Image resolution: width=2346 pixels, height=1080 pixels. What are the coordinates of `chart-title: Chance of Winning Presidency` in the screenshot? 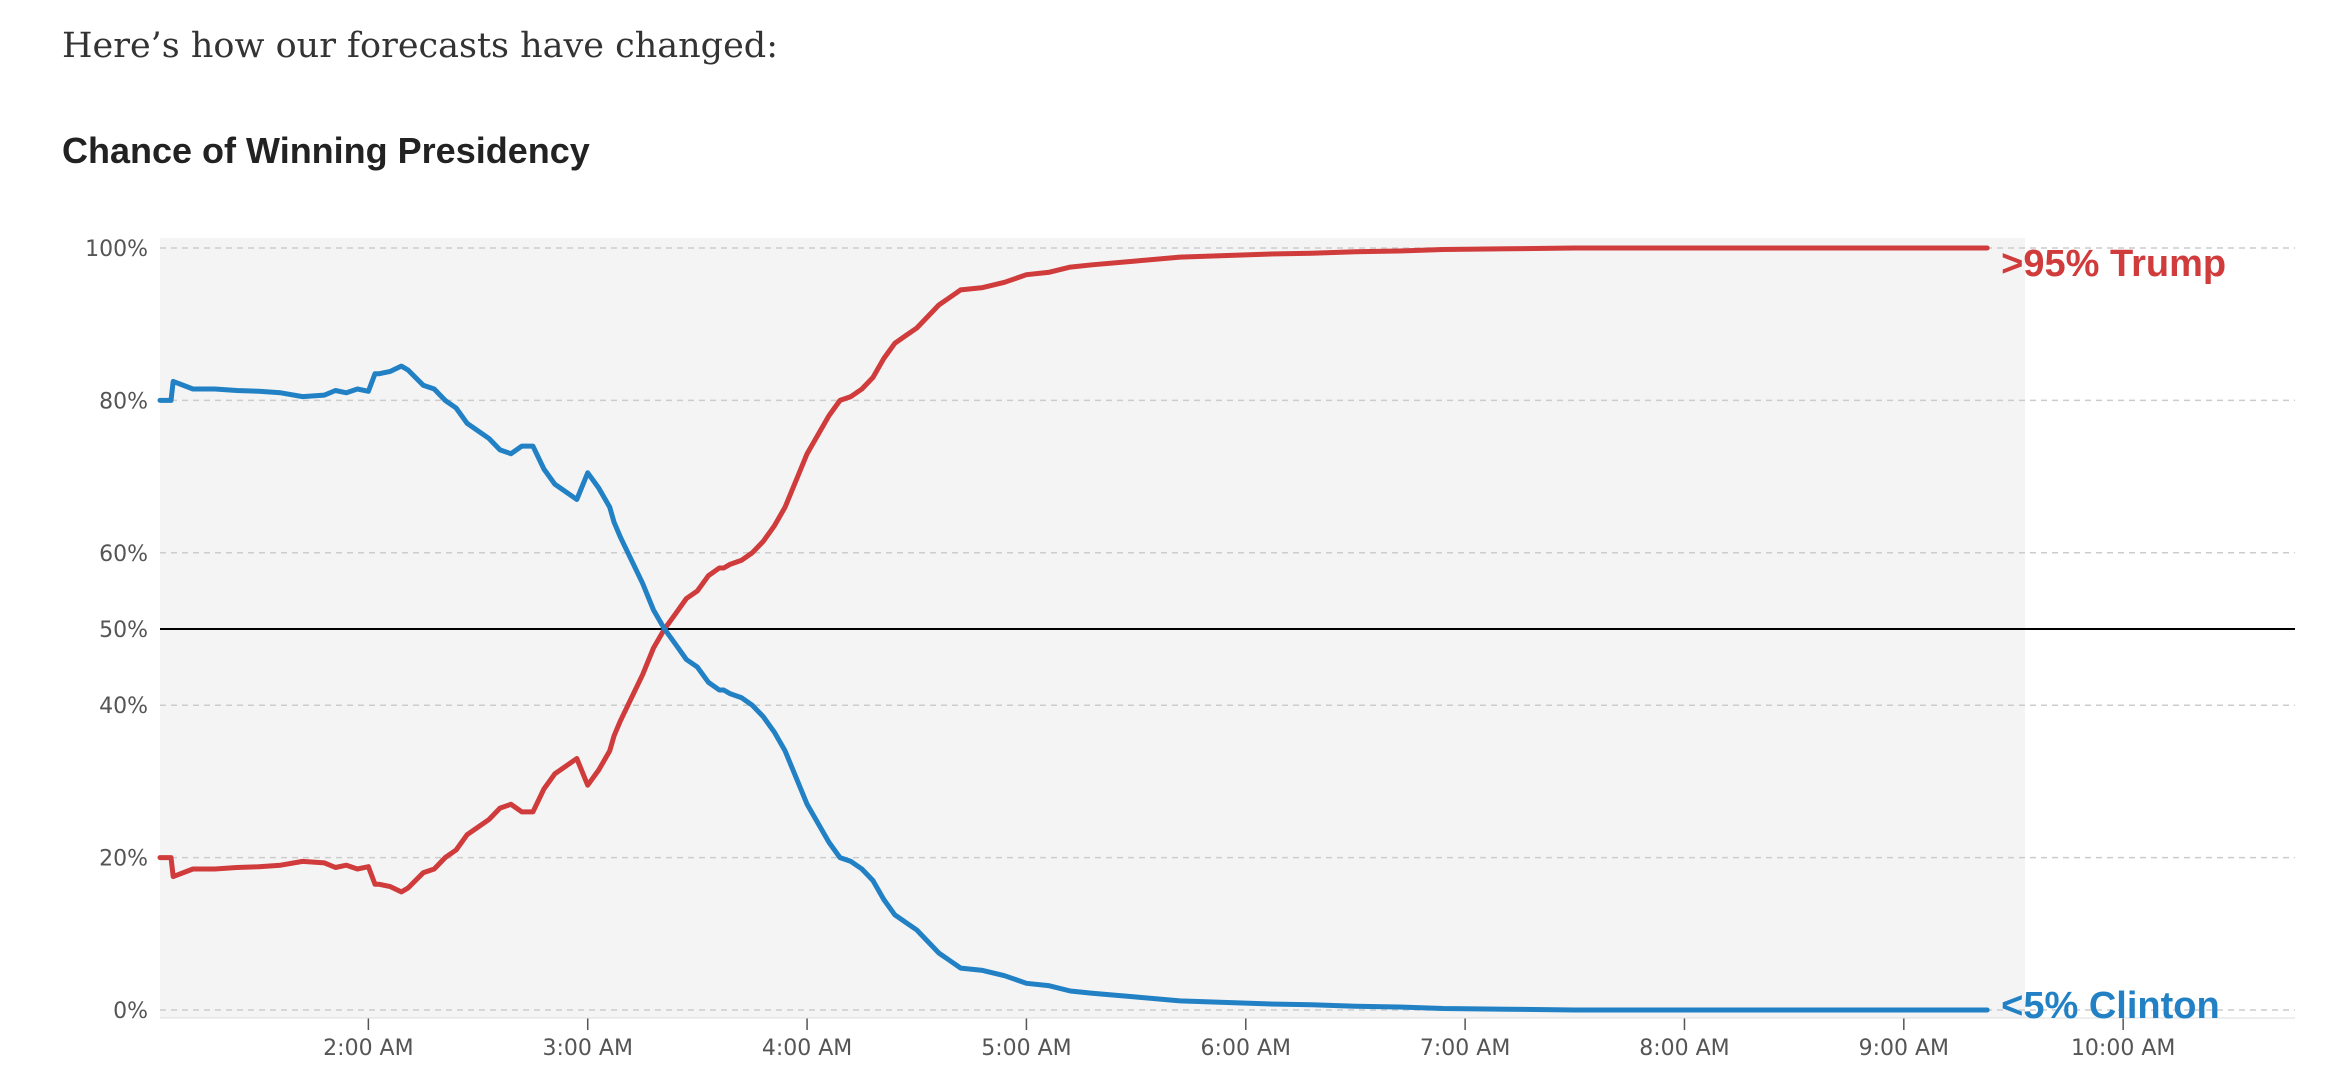 It's located at (326, 150).